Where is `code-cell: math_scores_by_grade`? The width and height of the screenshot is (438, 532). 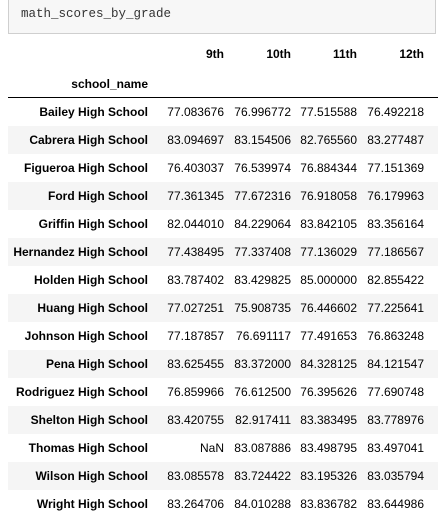 code-cell: math_scores_by_grade is located at coordinates (222, 17).